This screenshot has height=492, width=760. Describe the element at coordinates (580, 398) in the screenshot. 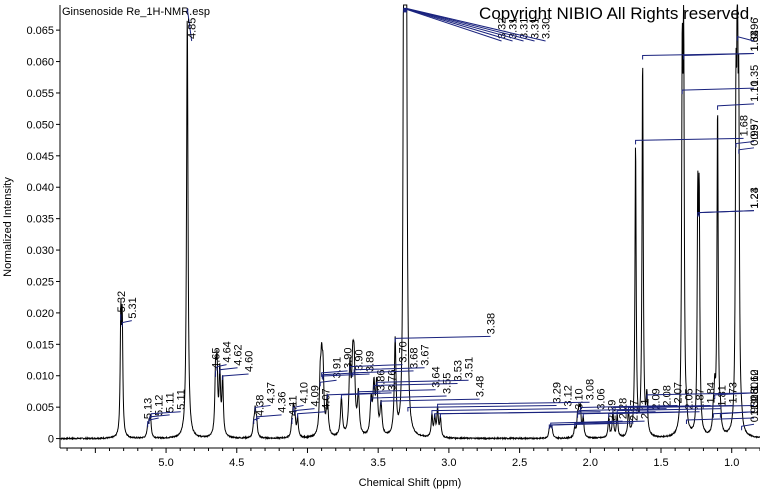

I see `peak-label: 3.10` at that location.